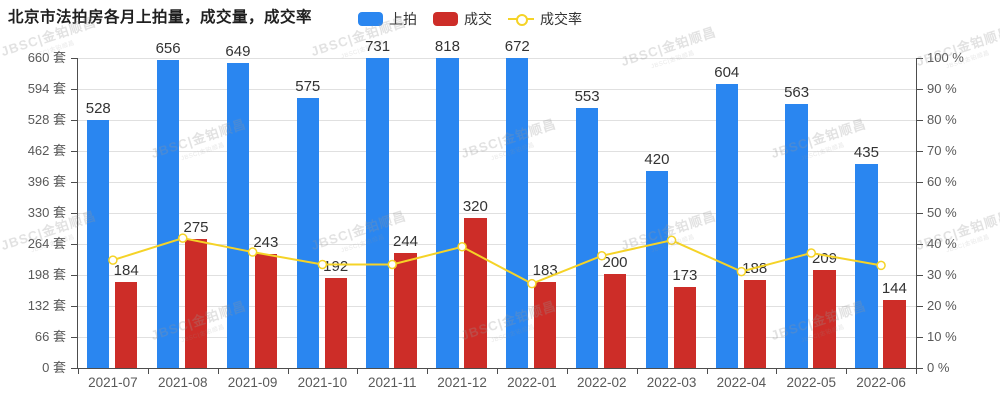 This screenshot has width=1000, height=400. What do you see at coordinates (866, 152) in the screenshot?
I see `bar-value-label: 435` at bounding box center [866, 152].